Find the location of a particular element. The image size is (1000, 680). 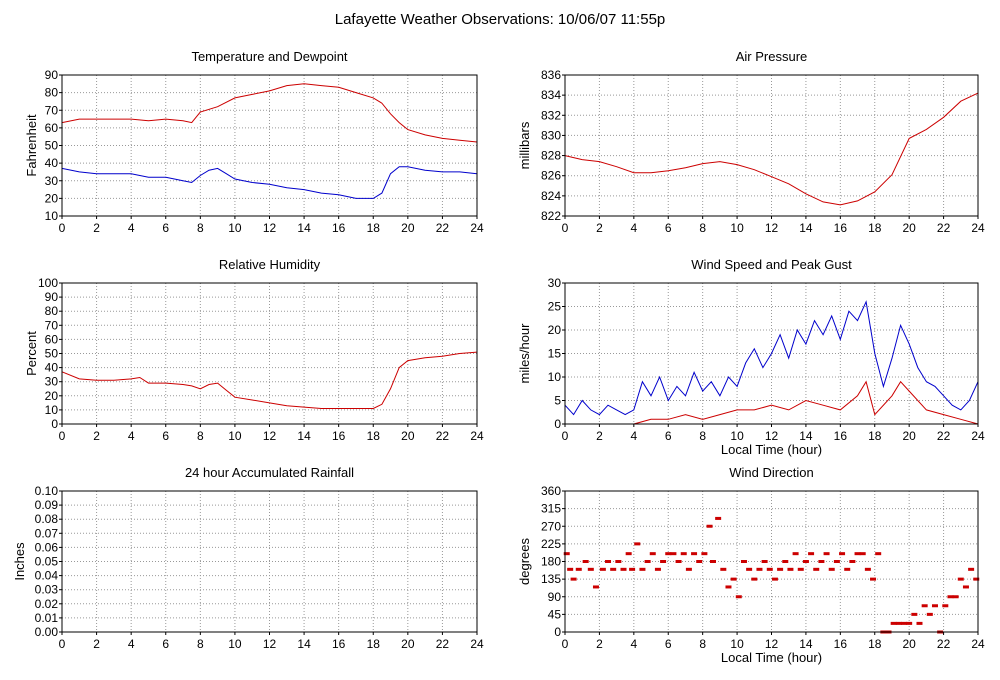

y-tick-label: 832 is located at coordinates (551, 115).